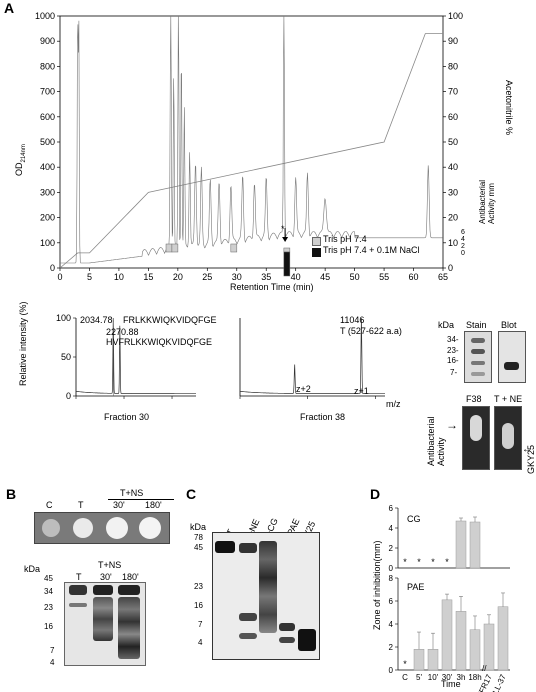 Image resolution: width=536 pixels, height=692 pixels. I want to click on activity-tick-label: 0, so click(463, 253).